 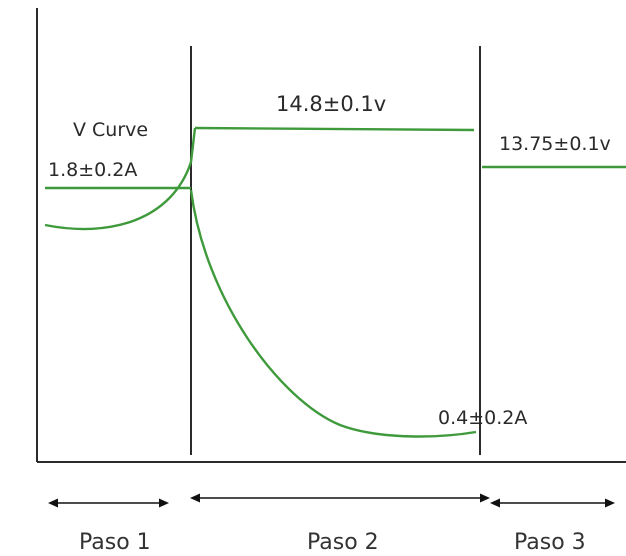 I want to click on step1-arrow, so click(x=108, y=503).